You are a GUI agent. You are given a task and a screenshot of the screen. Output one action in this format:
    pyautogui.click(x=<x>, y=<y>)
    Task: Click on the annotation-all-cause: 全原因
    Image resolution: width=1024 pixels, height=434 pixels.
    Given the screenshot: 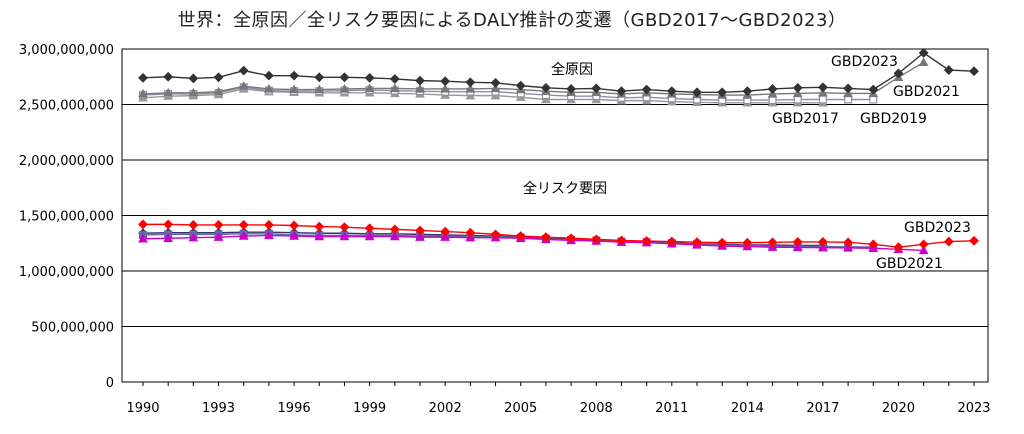 What is the action you would take?
    pyautogui.click(x=572, y=69)
    